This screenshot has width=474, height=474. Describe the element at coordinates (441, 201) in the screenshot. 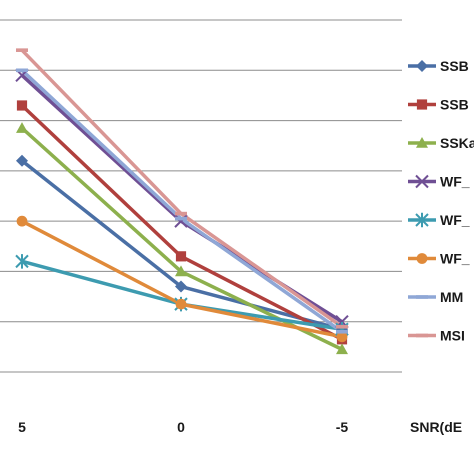

I see `legend: SSB SSB SSKa WF_ WF_ WF_ MM MSI` at that location.